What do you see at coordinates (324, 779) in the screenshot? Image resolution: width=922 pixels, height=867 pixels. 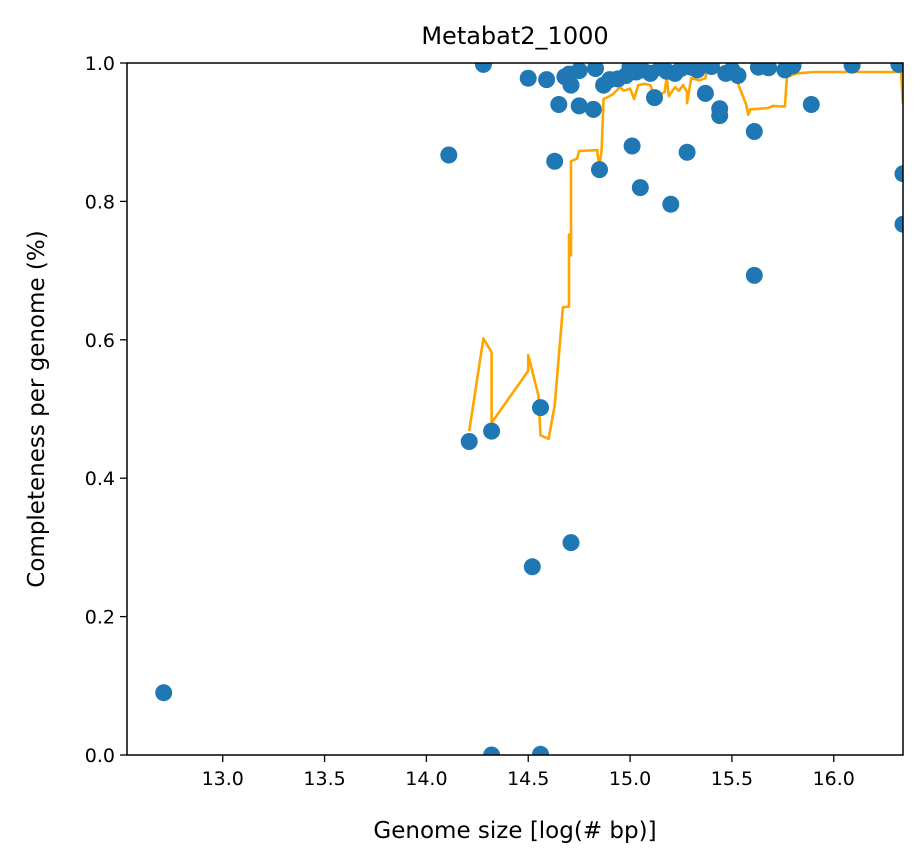 I see `x-tick-label: 13.5` at bounding box center [324, 779].